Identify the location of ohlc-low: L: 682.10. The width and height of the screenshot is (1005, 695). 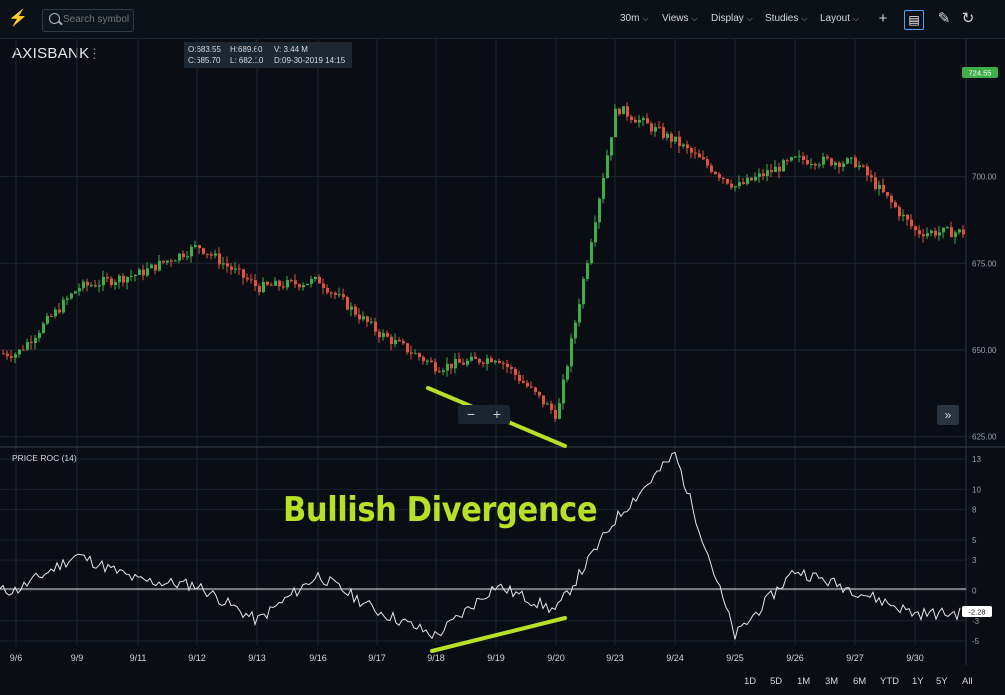
(247, 60).